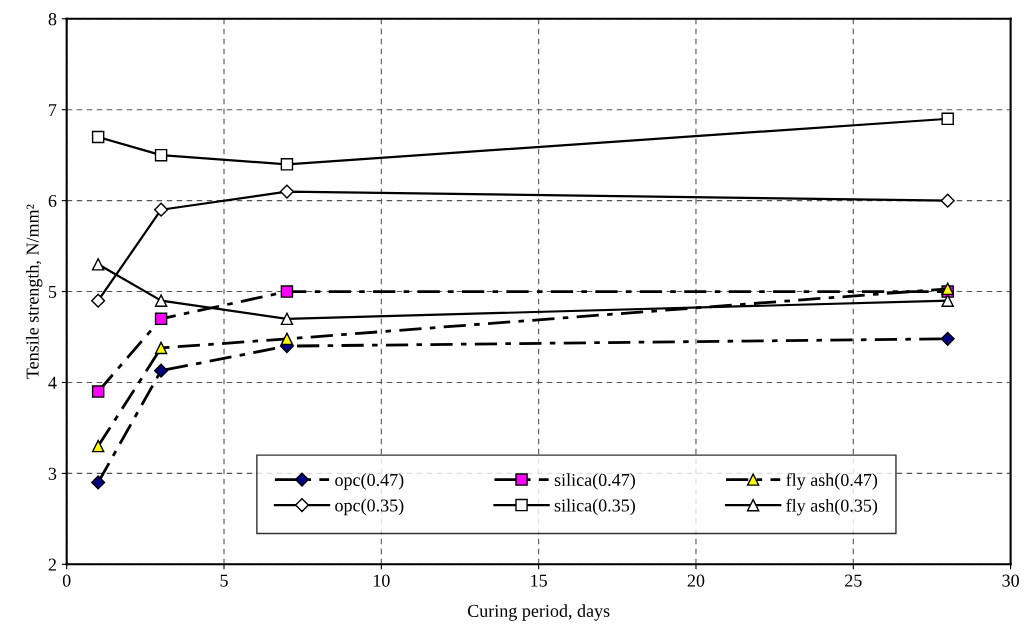 The image size is (1026, 627). What do you see at coordinates (369, 481) in the screenshot?
I see `legend-label: opc(0.47)` at bounding box center [369, 481].